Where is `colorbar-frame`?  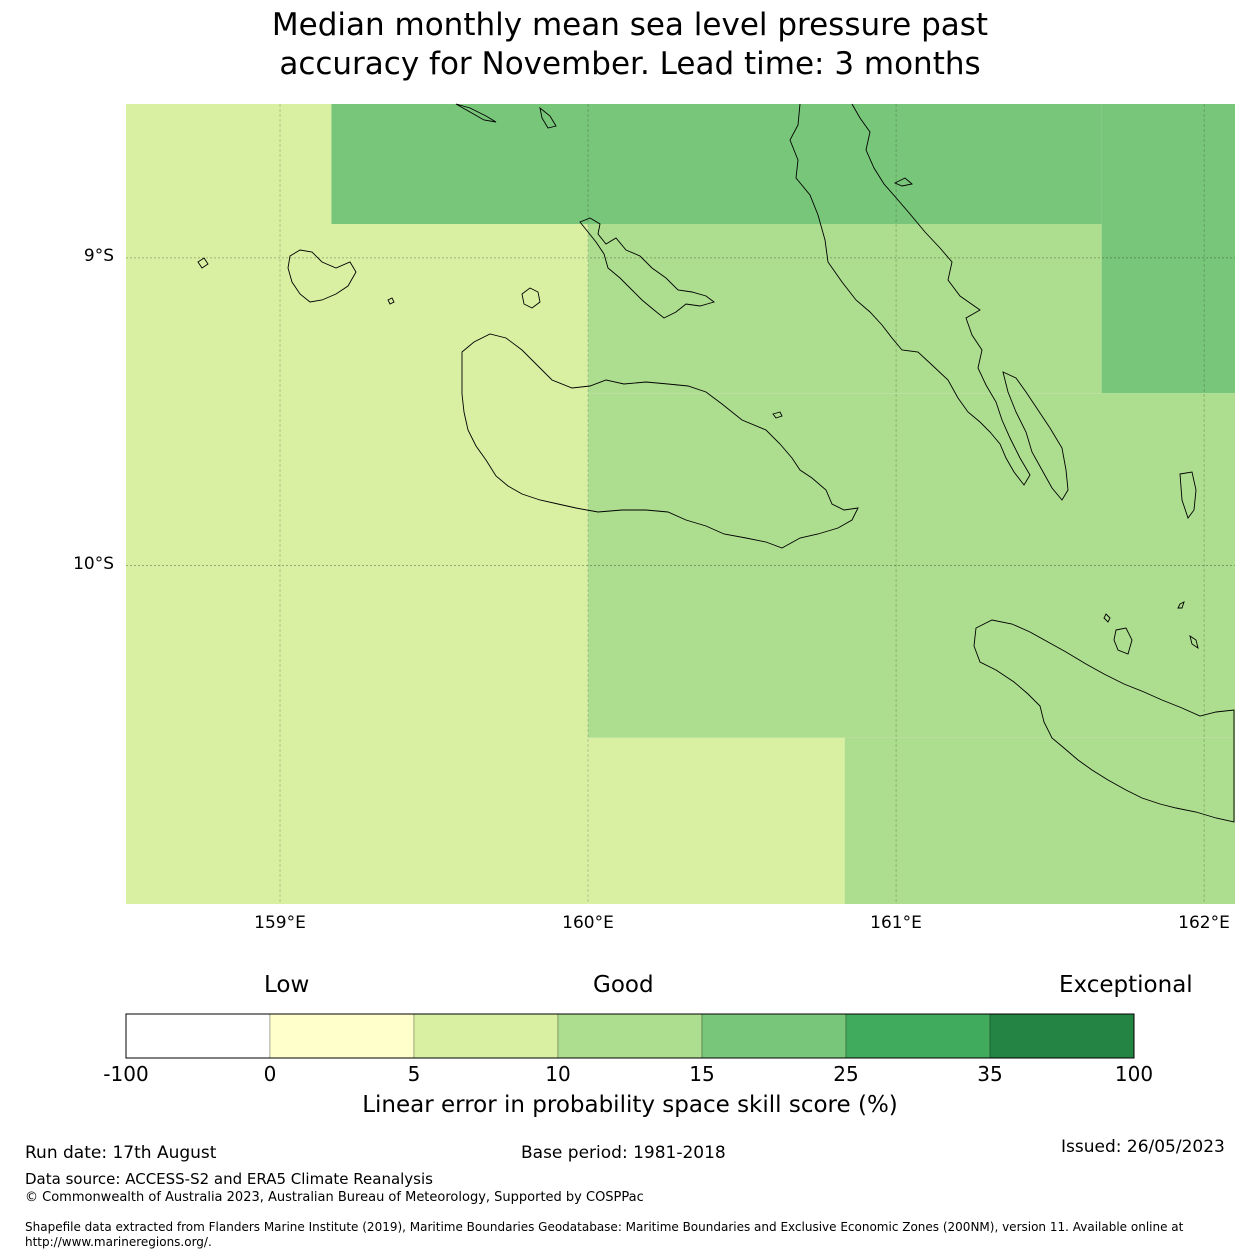
colorbar-frame is located at coordinates (630, 1036).